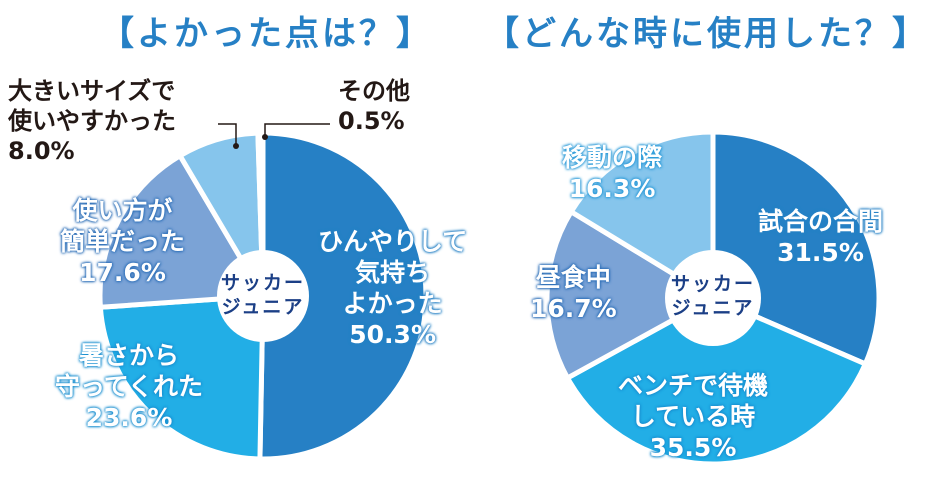 The height and width of the screenshot is (480, 940). Describe the element at coordinates (573, 293) in the screenshot. I see `label-lunch: 昼食中 16.7%` at that location.